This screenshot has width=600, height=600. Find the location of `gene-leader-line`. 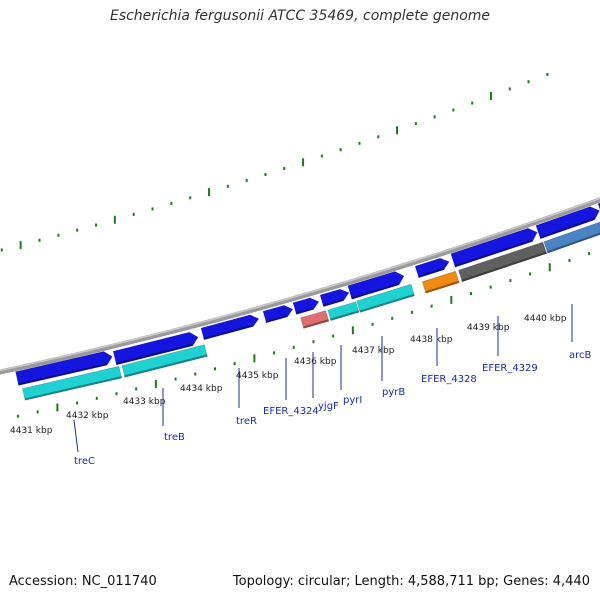

gene-leader-line is located at coordinates (76, 436).